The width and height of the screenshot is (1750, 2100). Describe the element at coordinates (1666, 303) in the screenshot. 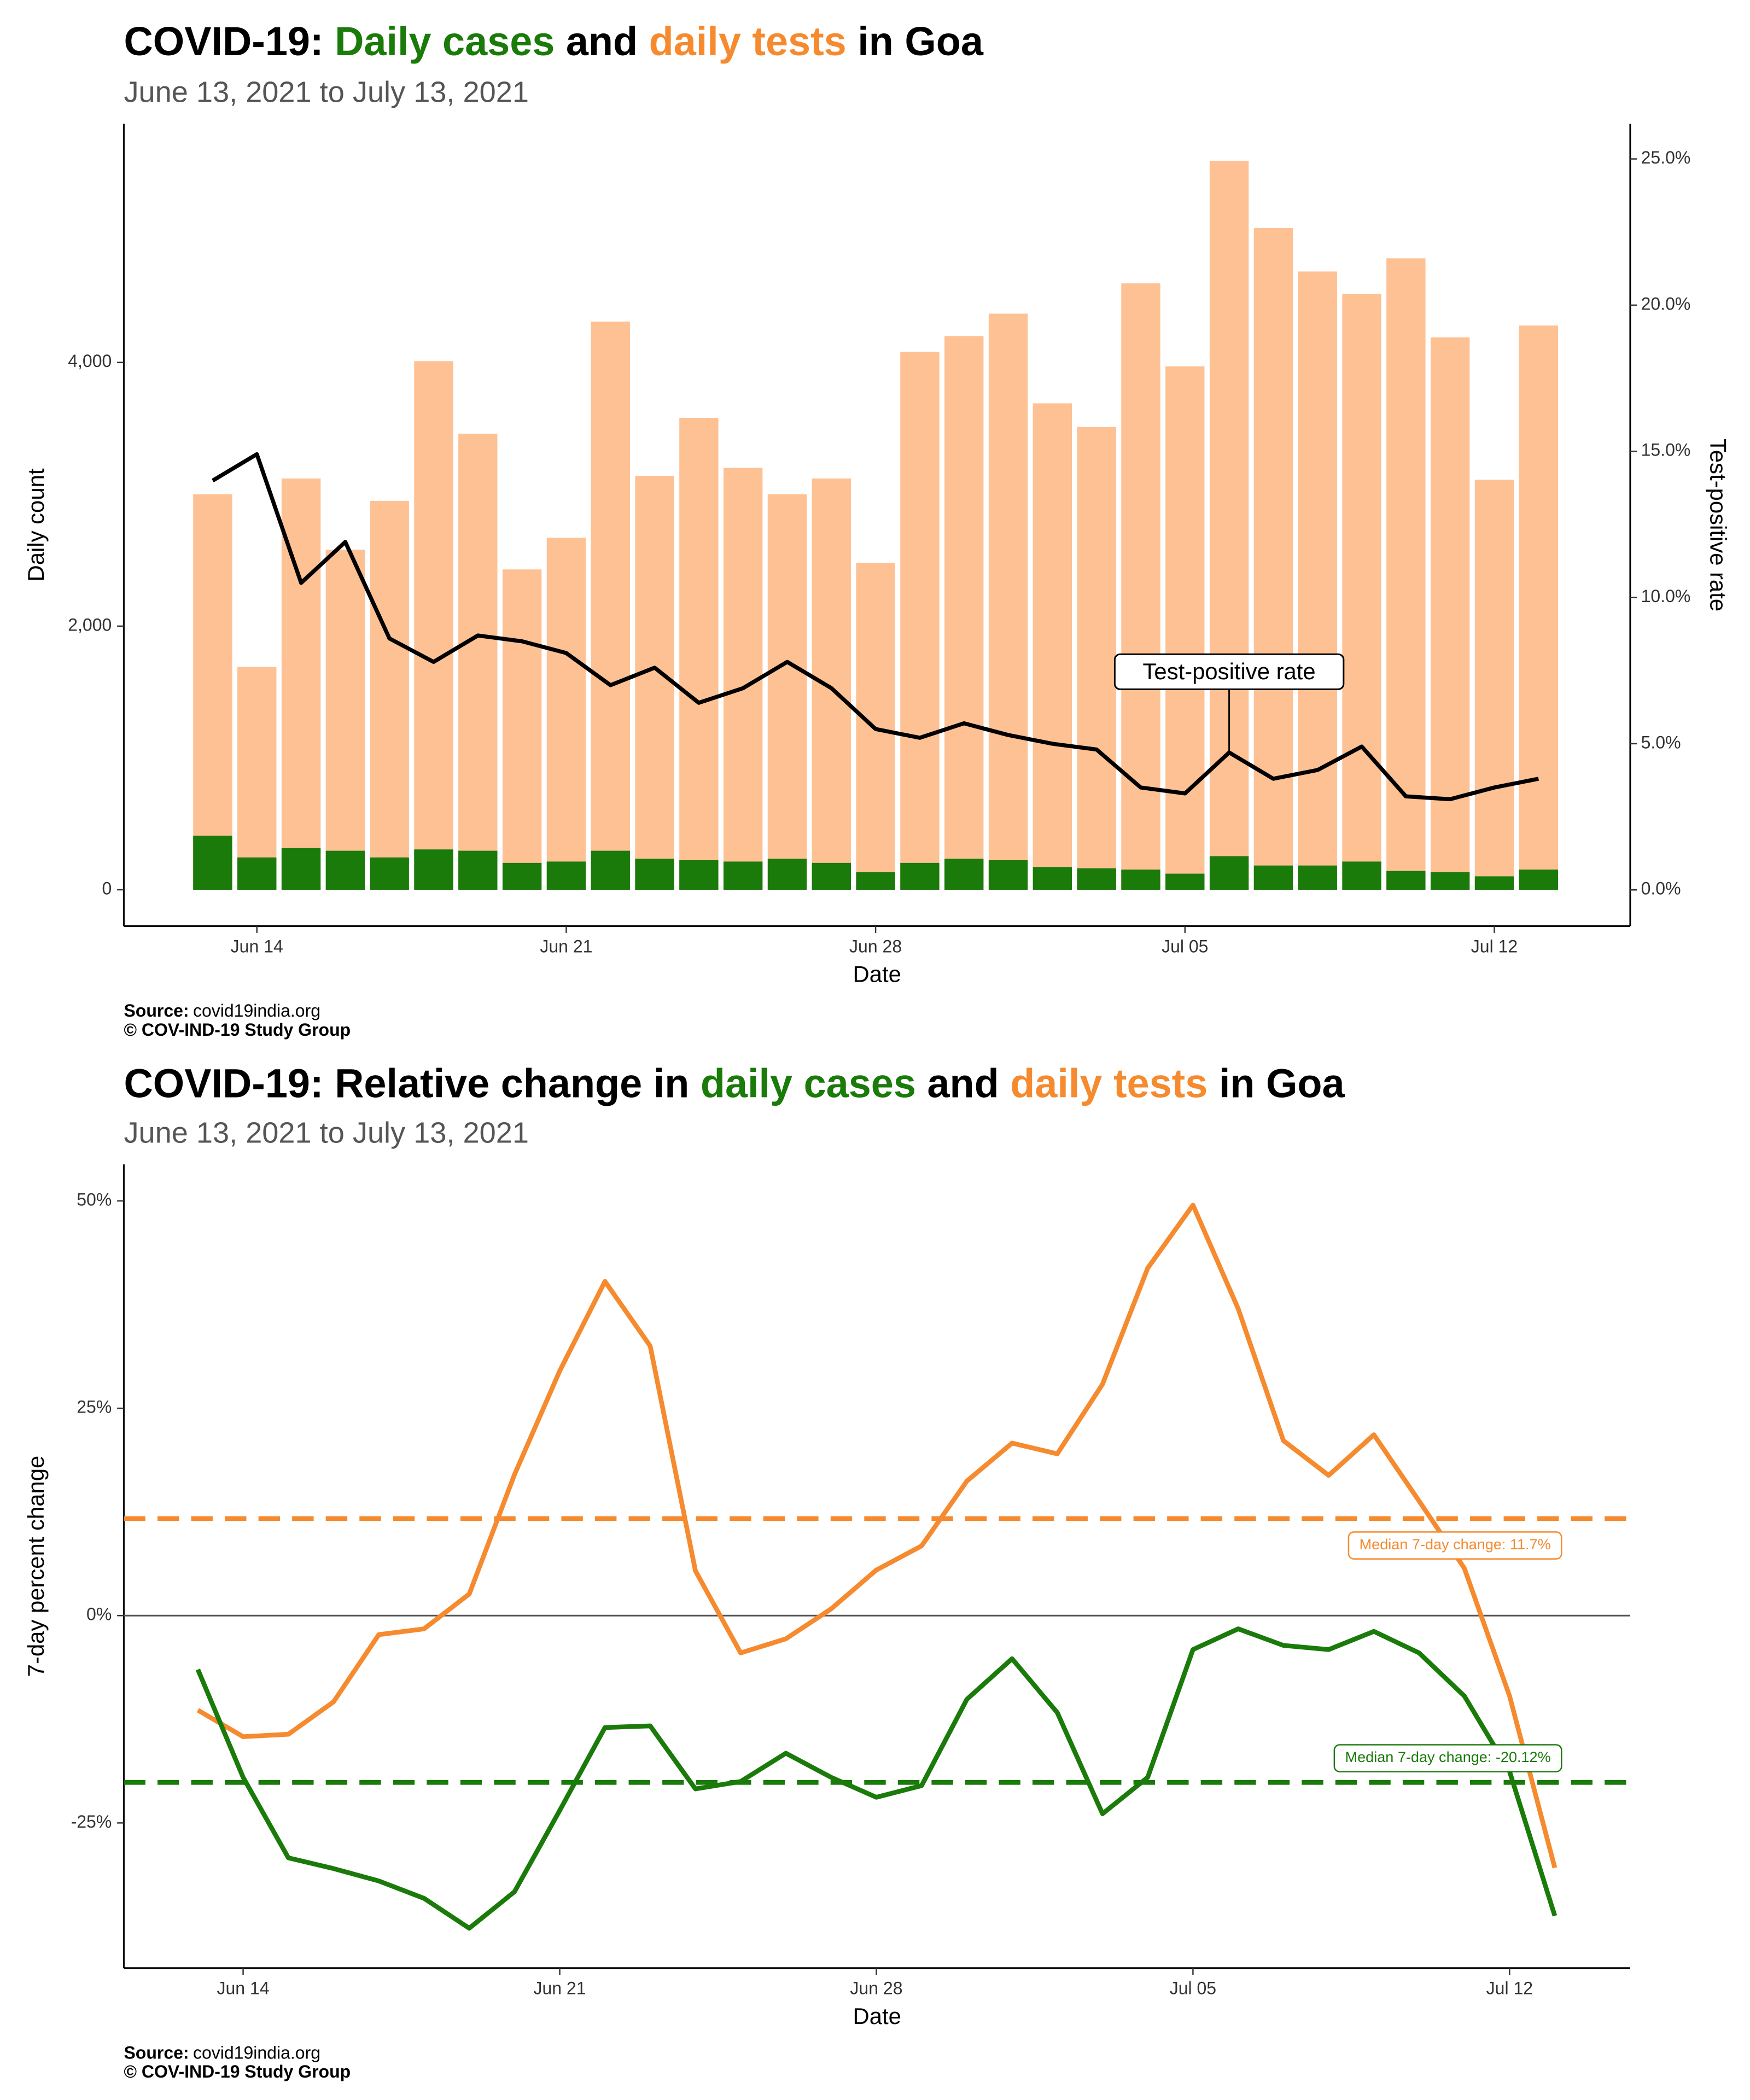

I see `y2-tick-label: 20.0%` at that location.